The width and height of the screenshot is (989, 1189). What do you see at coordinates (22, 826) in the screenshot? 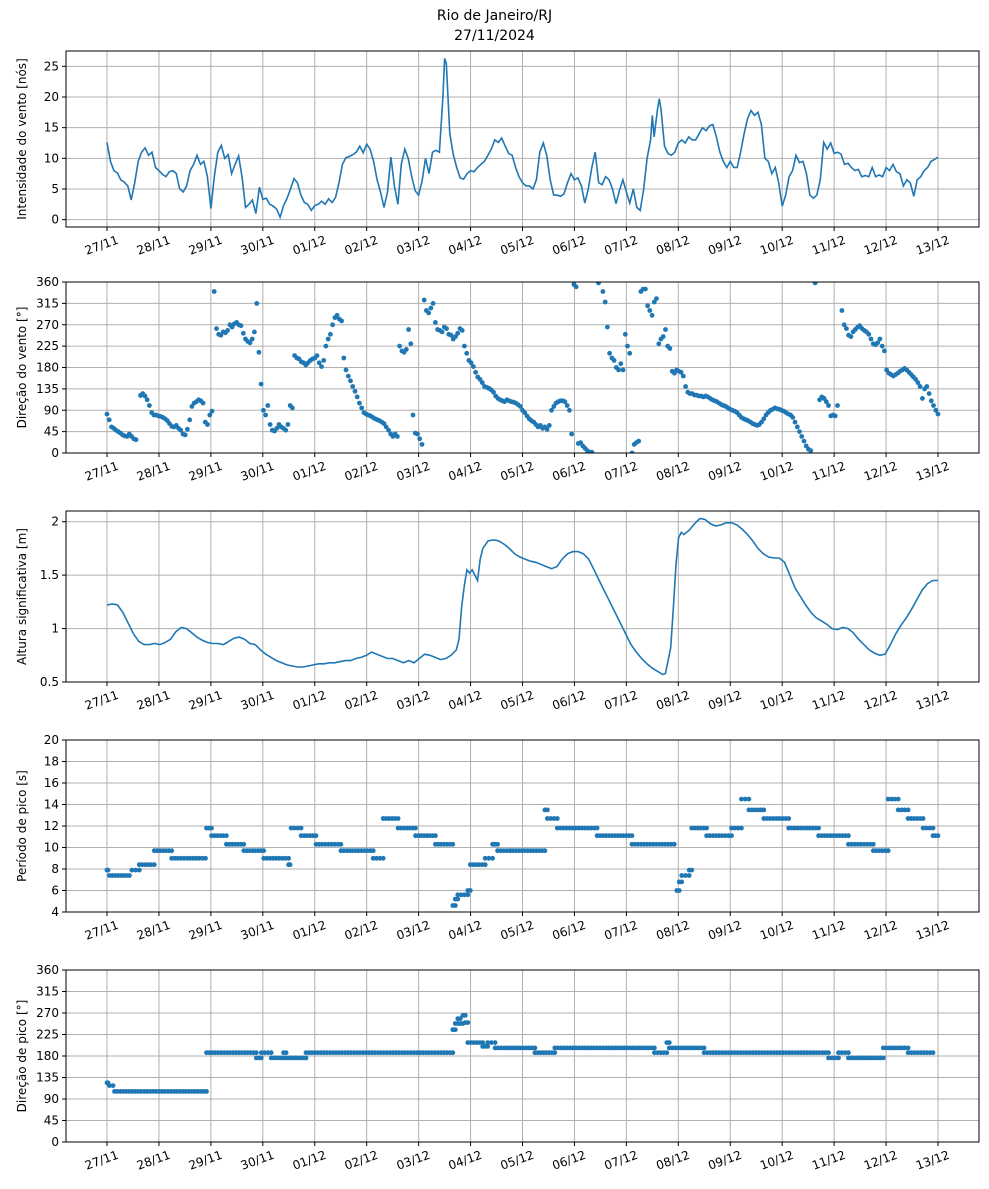
I see `y-axis-label: Período de pico [s]` at bounding box center [22, 826].